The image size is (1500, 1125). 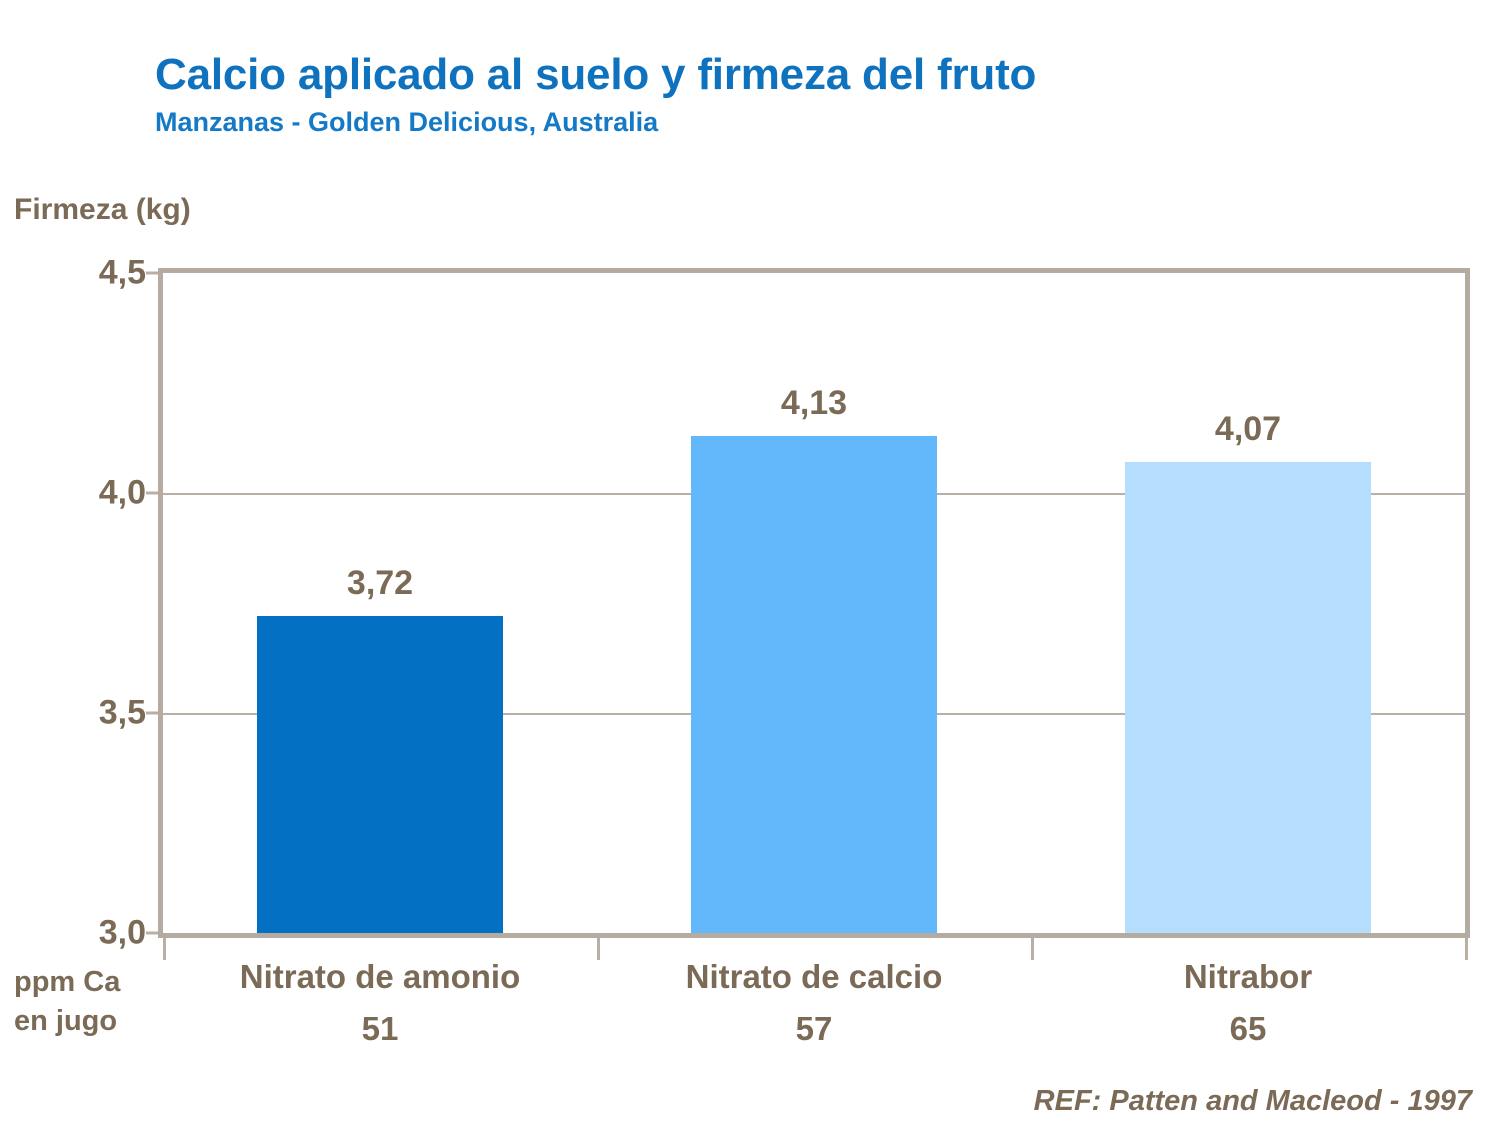 What do you see at coordinates (122, 492) in the screenshot?
I see `y-axis-tick-label: 4,0` at bounding box center [122, 492].